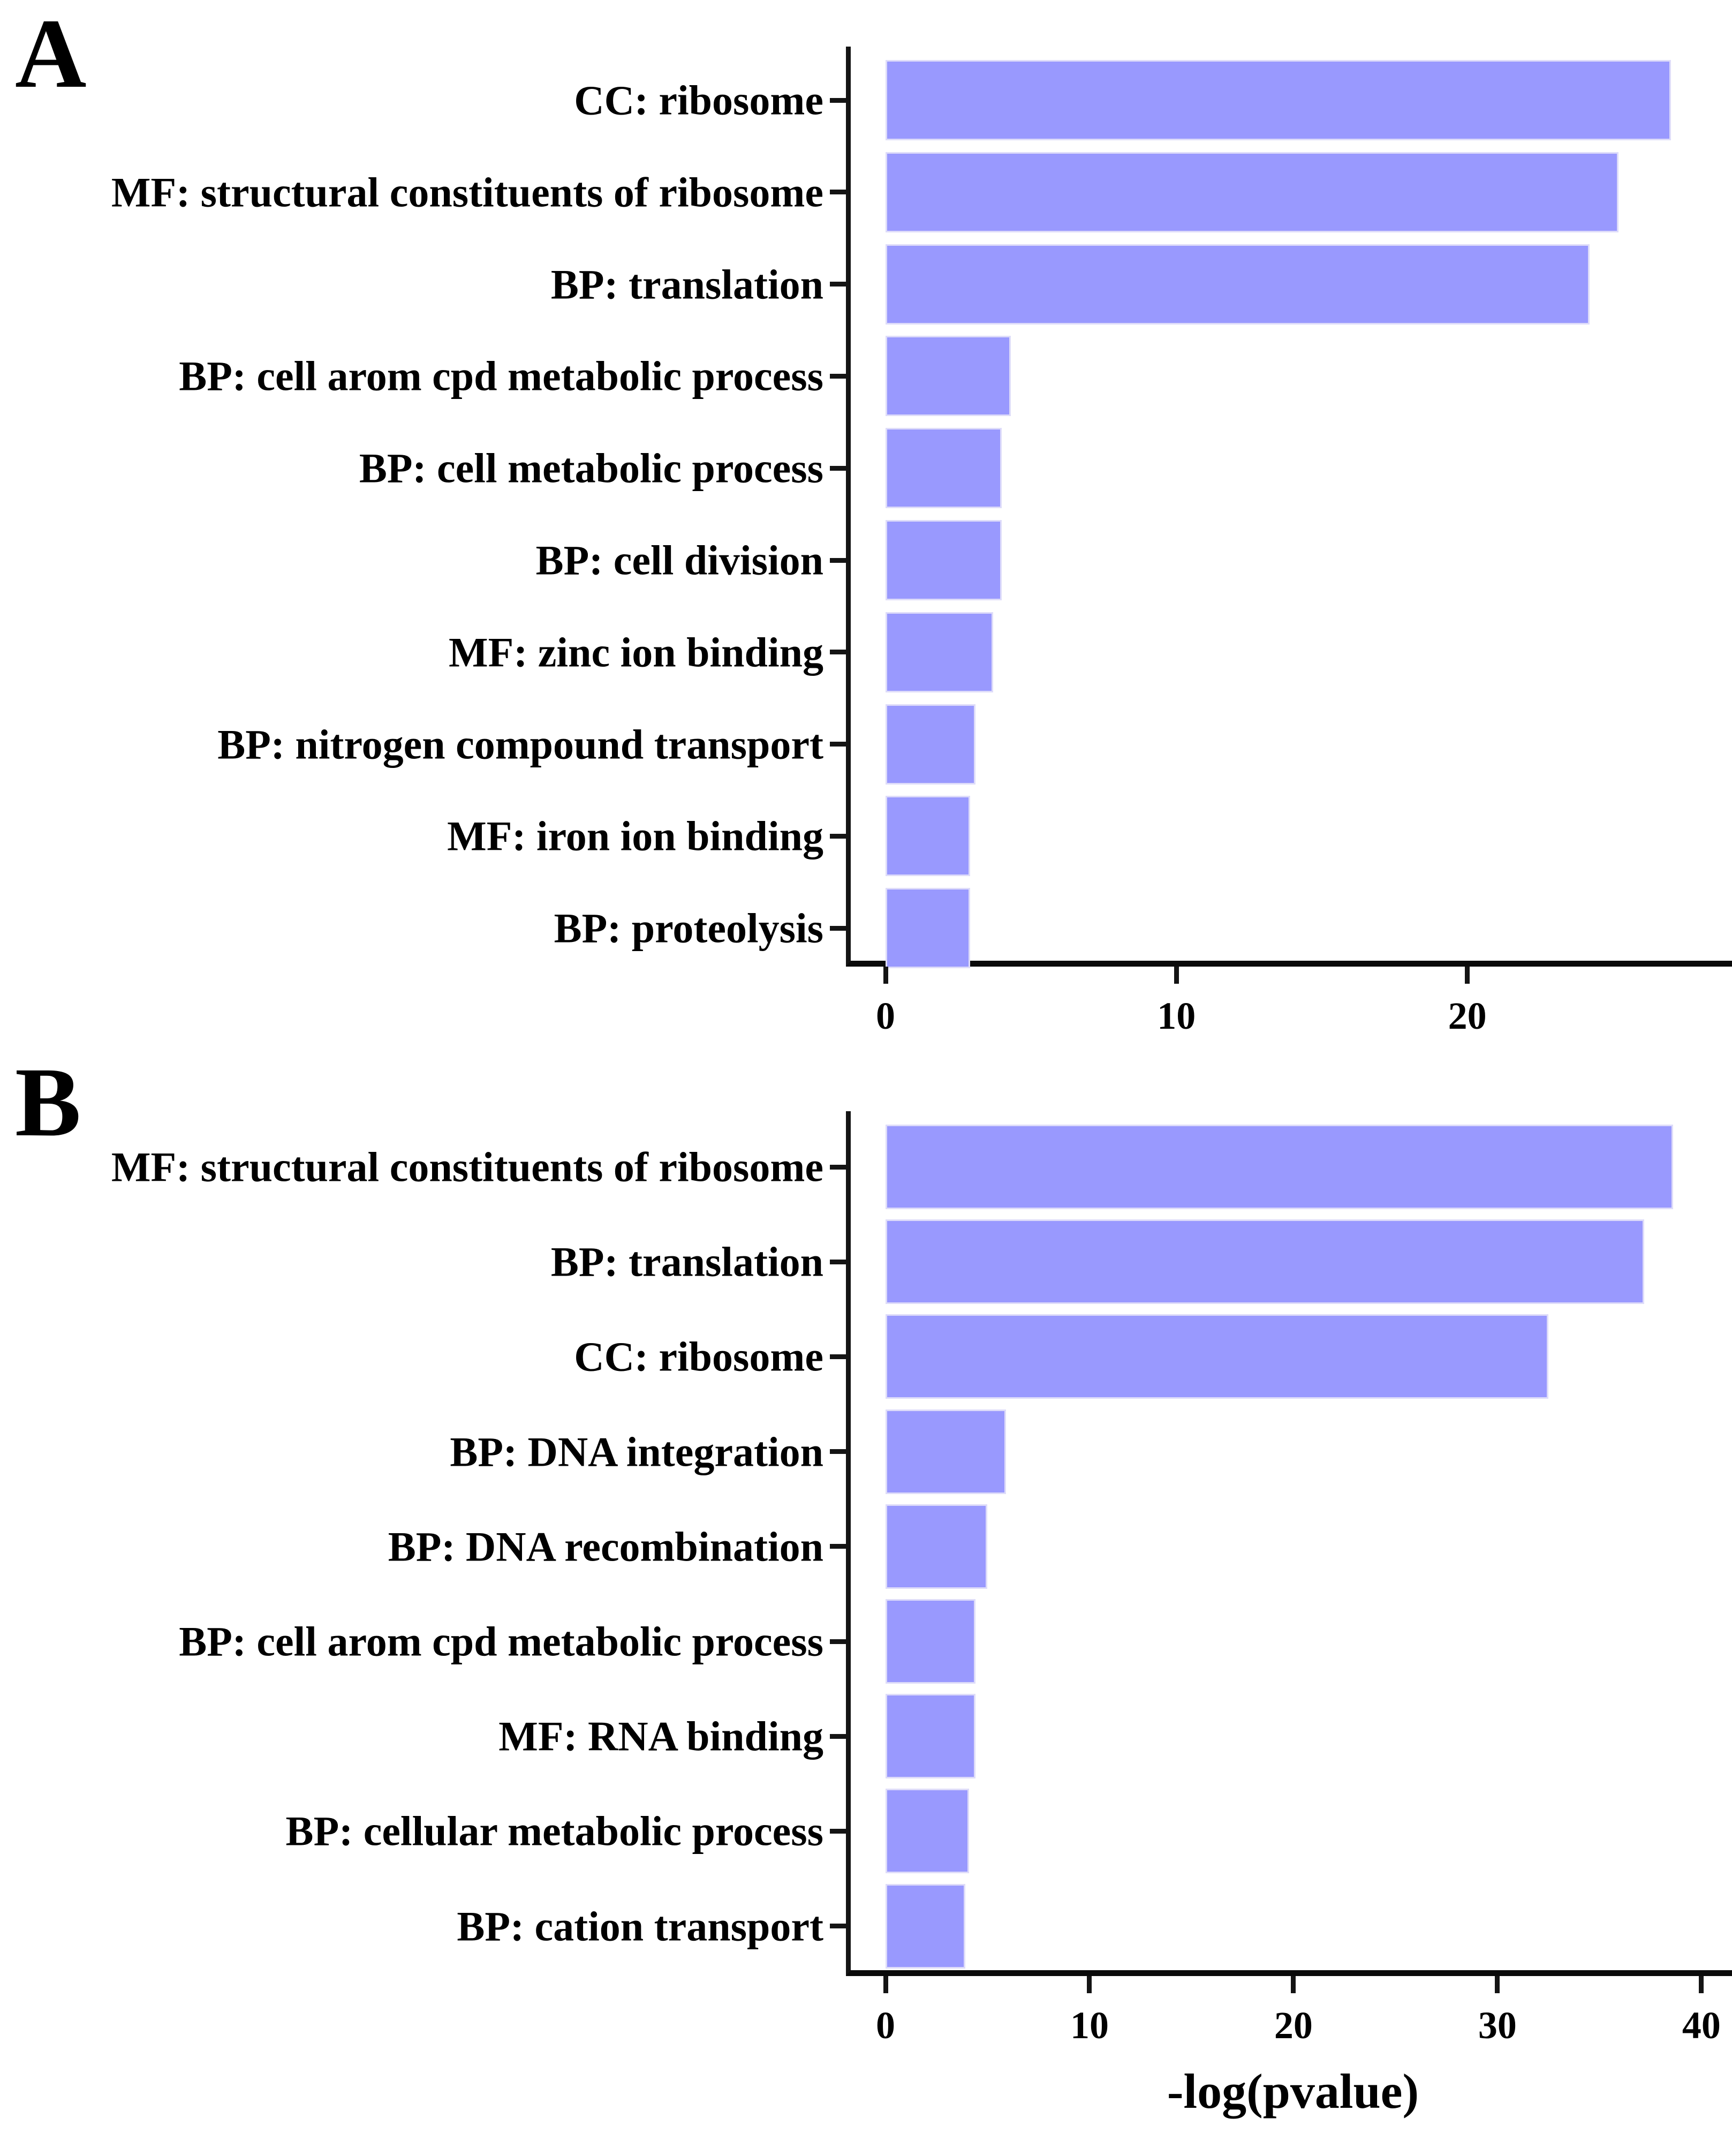  Describe the element at coordinates (520, 743) in the screenshot. I see `category-label: BP: nitrogen compound transport` at that location.